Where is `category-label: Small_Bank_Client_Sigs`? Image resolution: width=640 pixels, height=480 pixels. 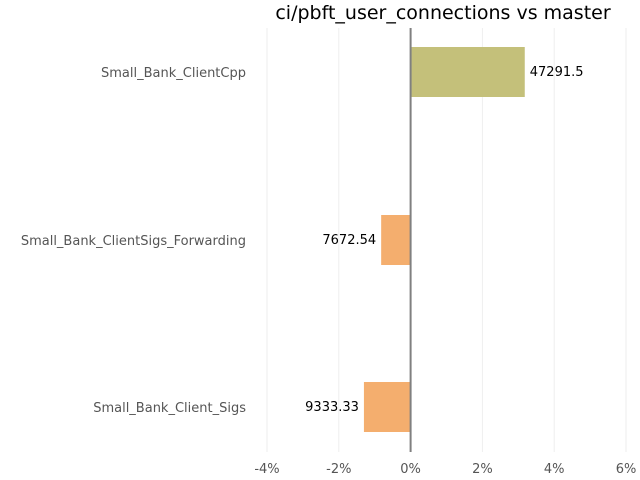
category-label: Small_Bank_Client_Sigs is located at coordinates (169, 408).